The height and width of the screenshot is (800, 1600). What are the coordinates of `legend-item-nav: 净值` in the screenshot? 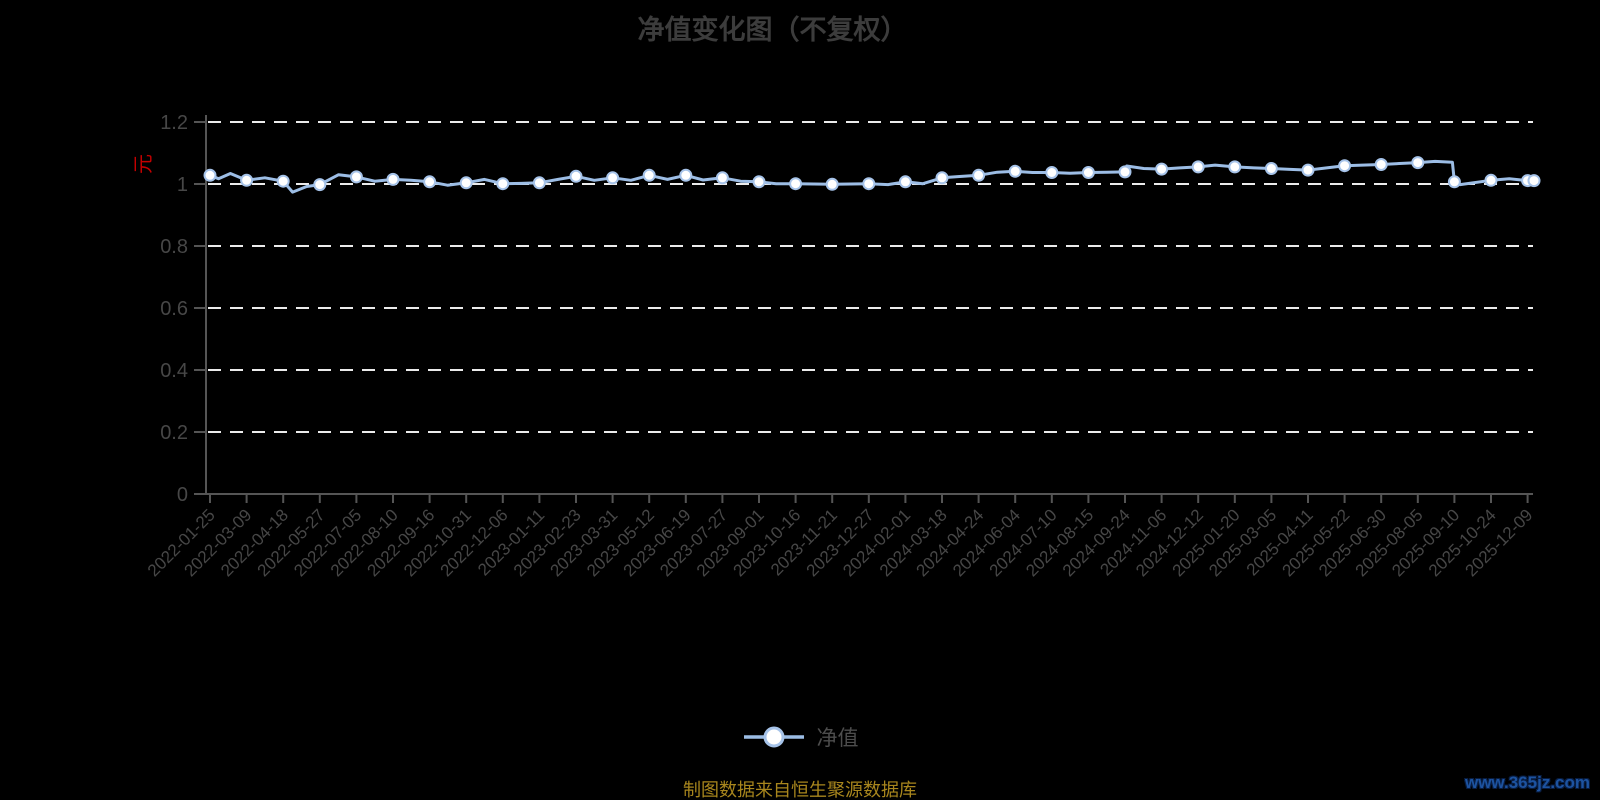 It's located at (800, 737).